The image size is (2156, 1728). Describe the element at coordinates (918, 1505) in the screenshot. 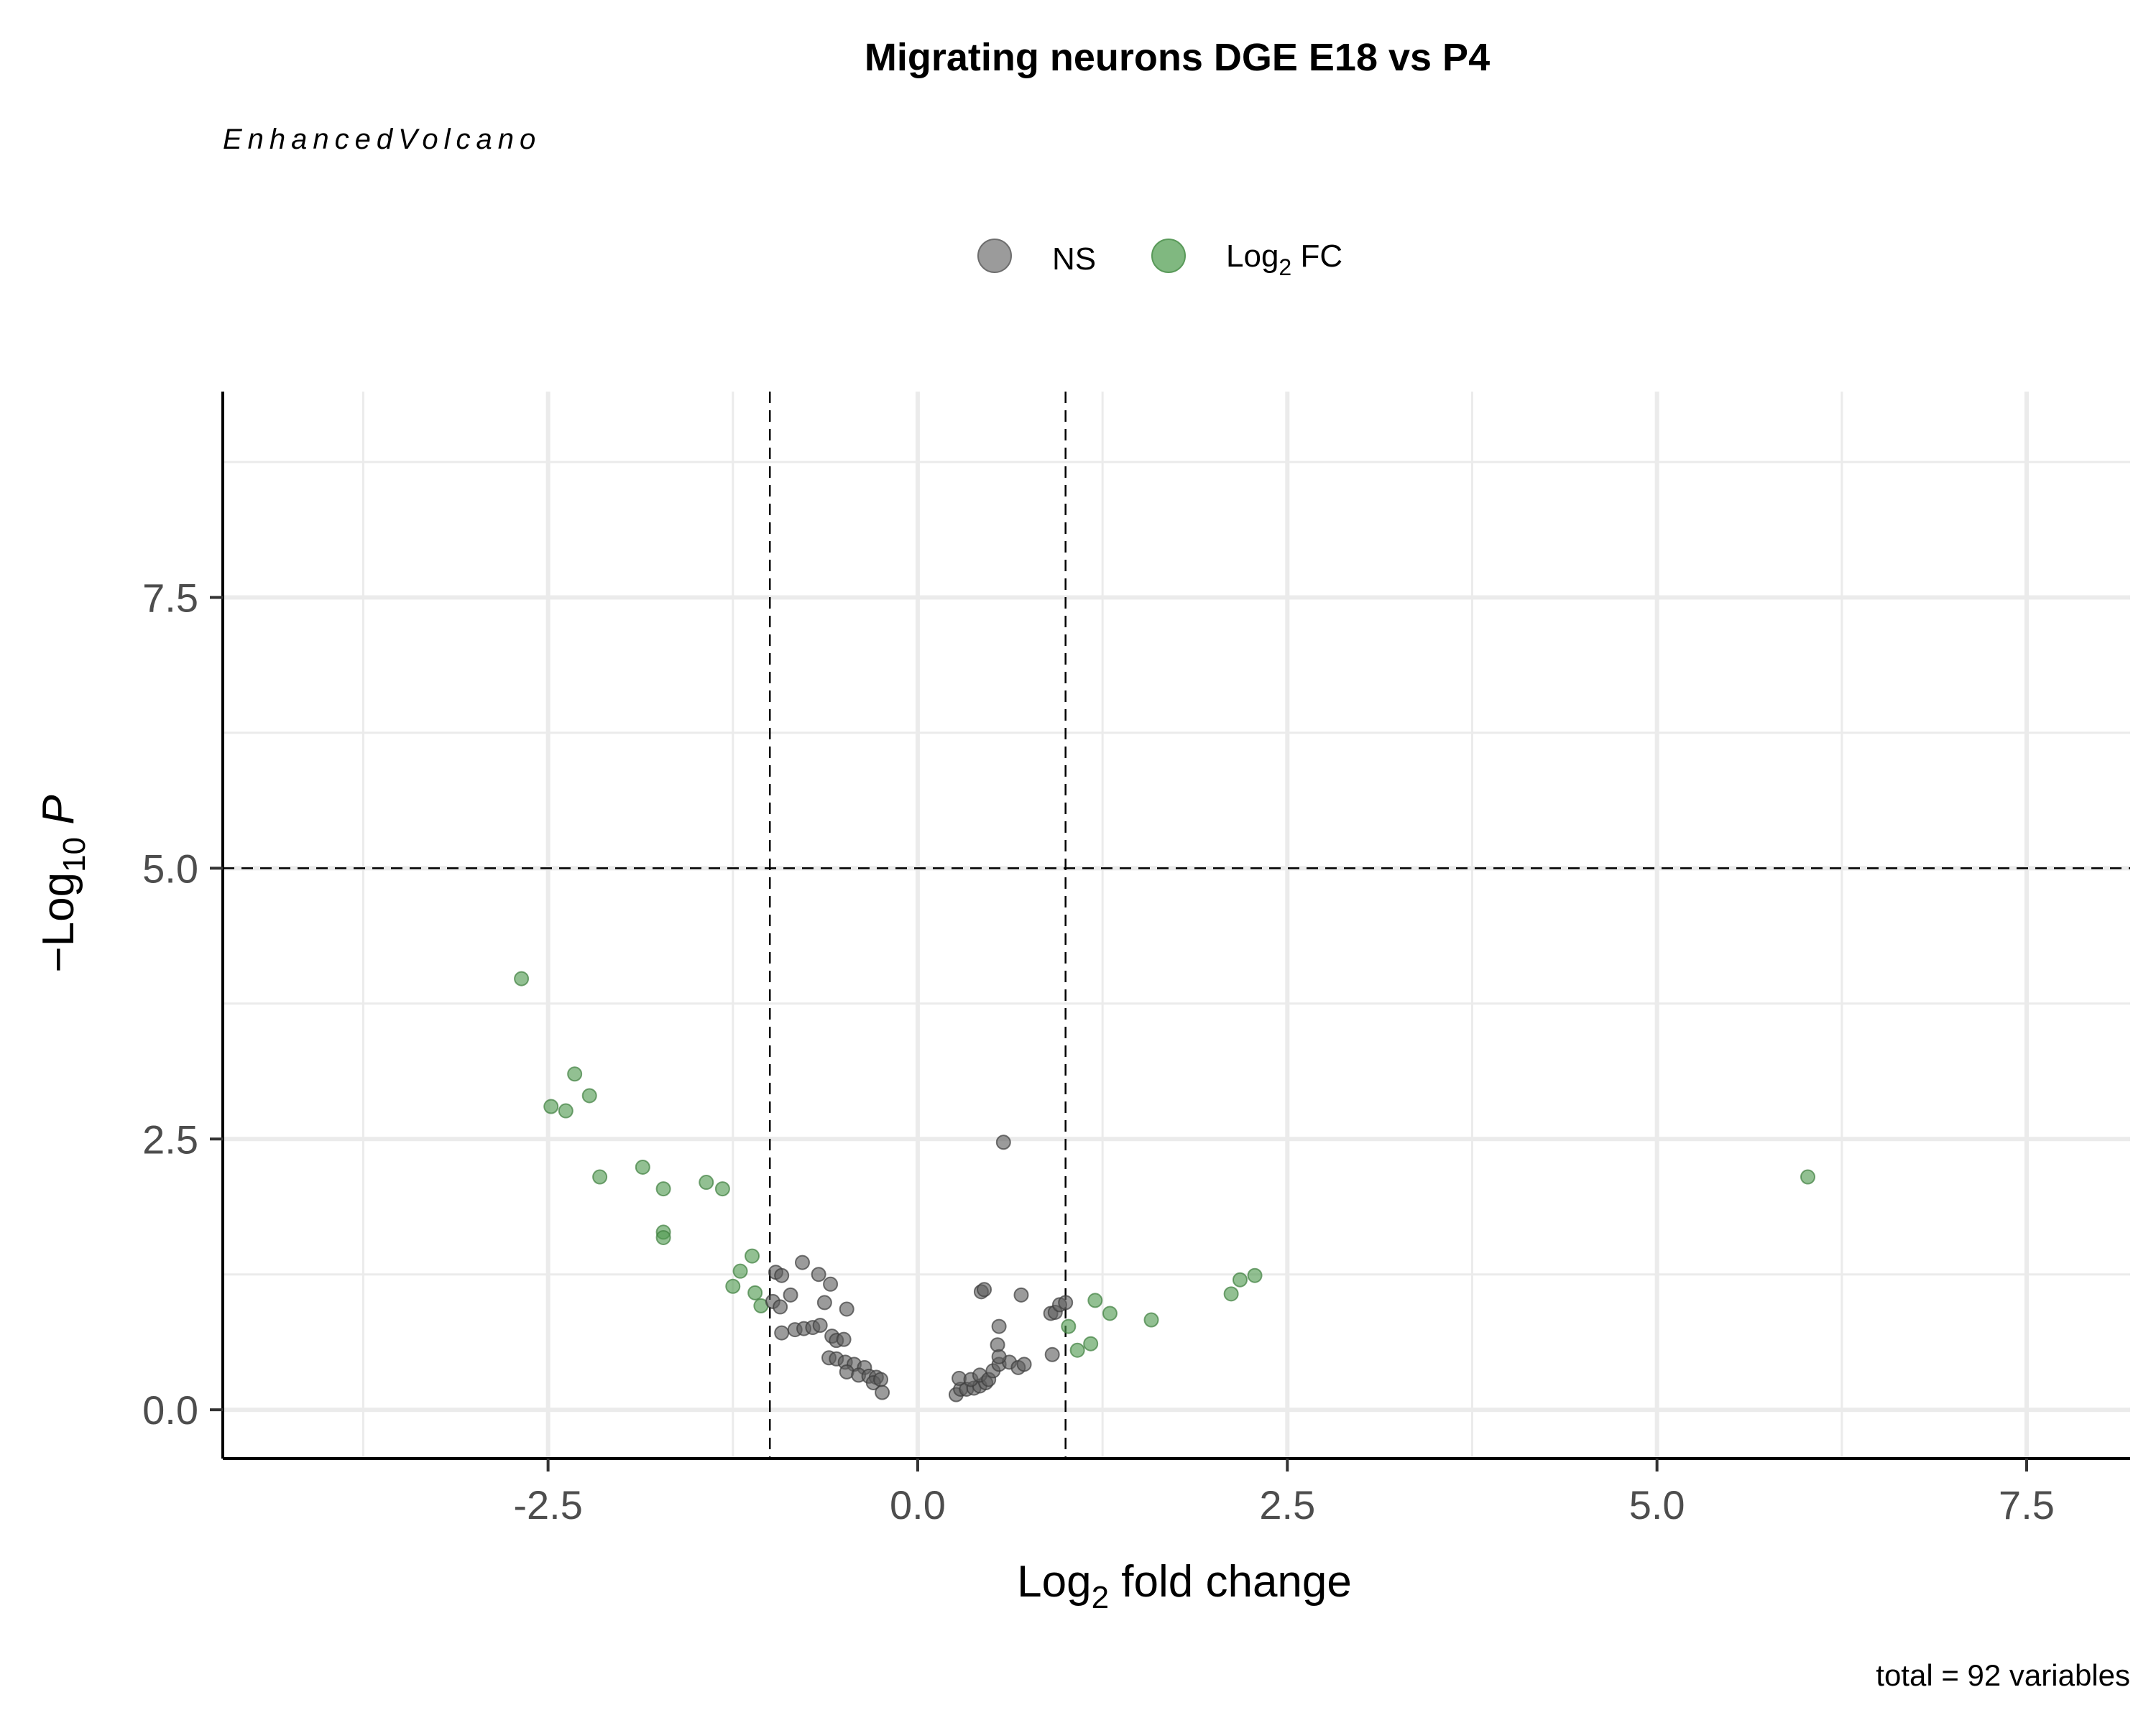

I see `x-tick-label: 0.0` at that location.